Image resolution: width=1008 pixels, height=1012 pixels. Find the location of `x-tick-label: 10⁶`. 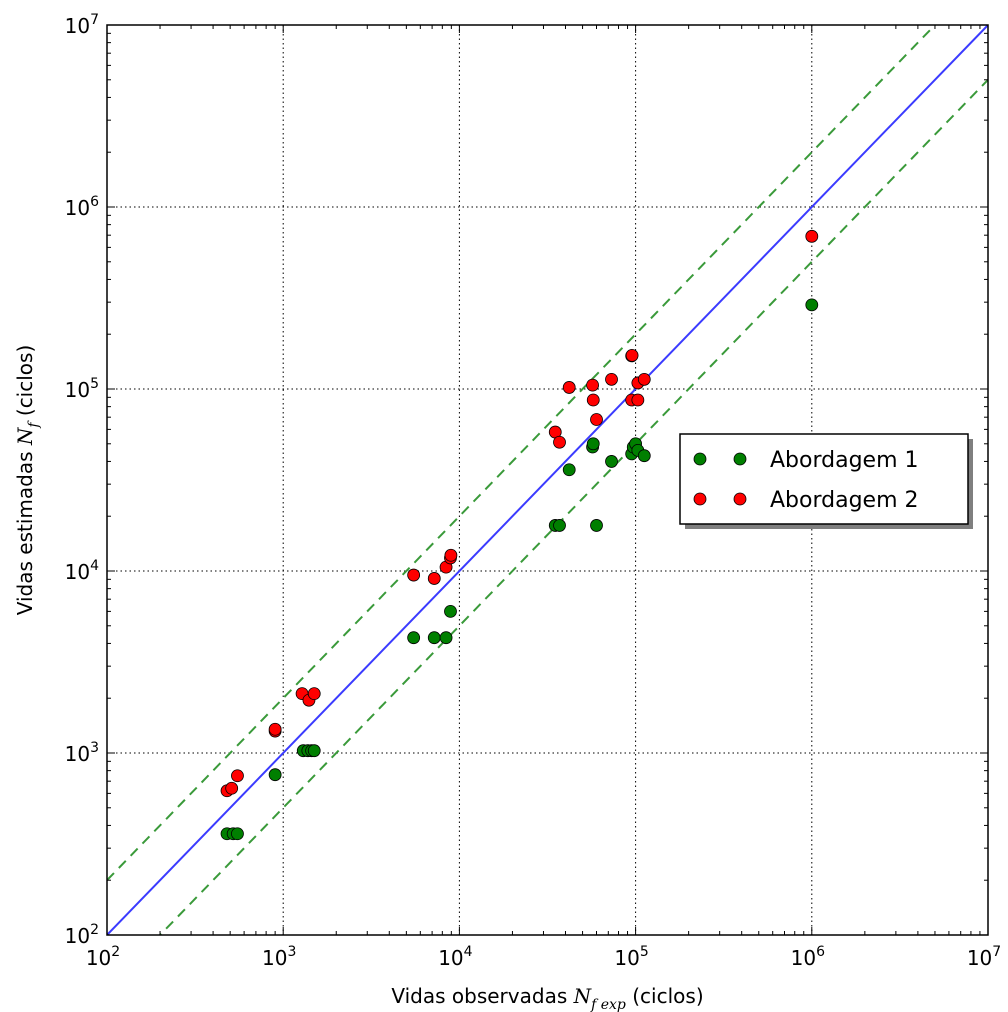

x-tick-label: 10⁶ is located at coordinates (808, 957).